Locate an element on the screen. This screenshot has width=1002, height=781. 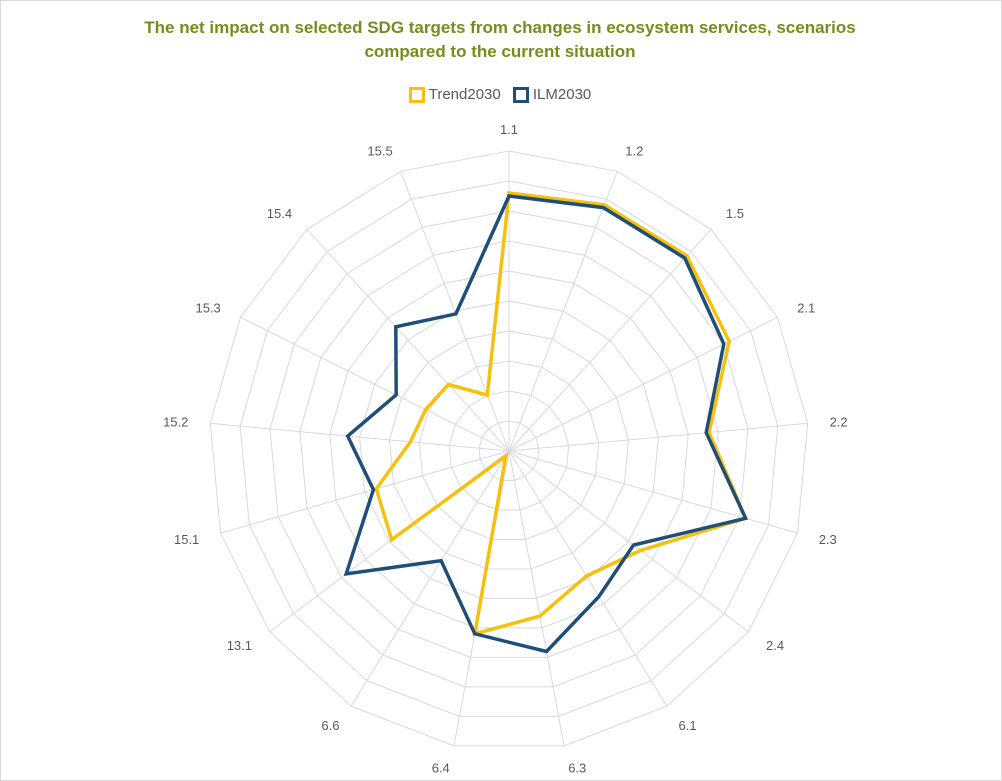
category-label-15.1: 15.1 is located at coordinates (186, 539).